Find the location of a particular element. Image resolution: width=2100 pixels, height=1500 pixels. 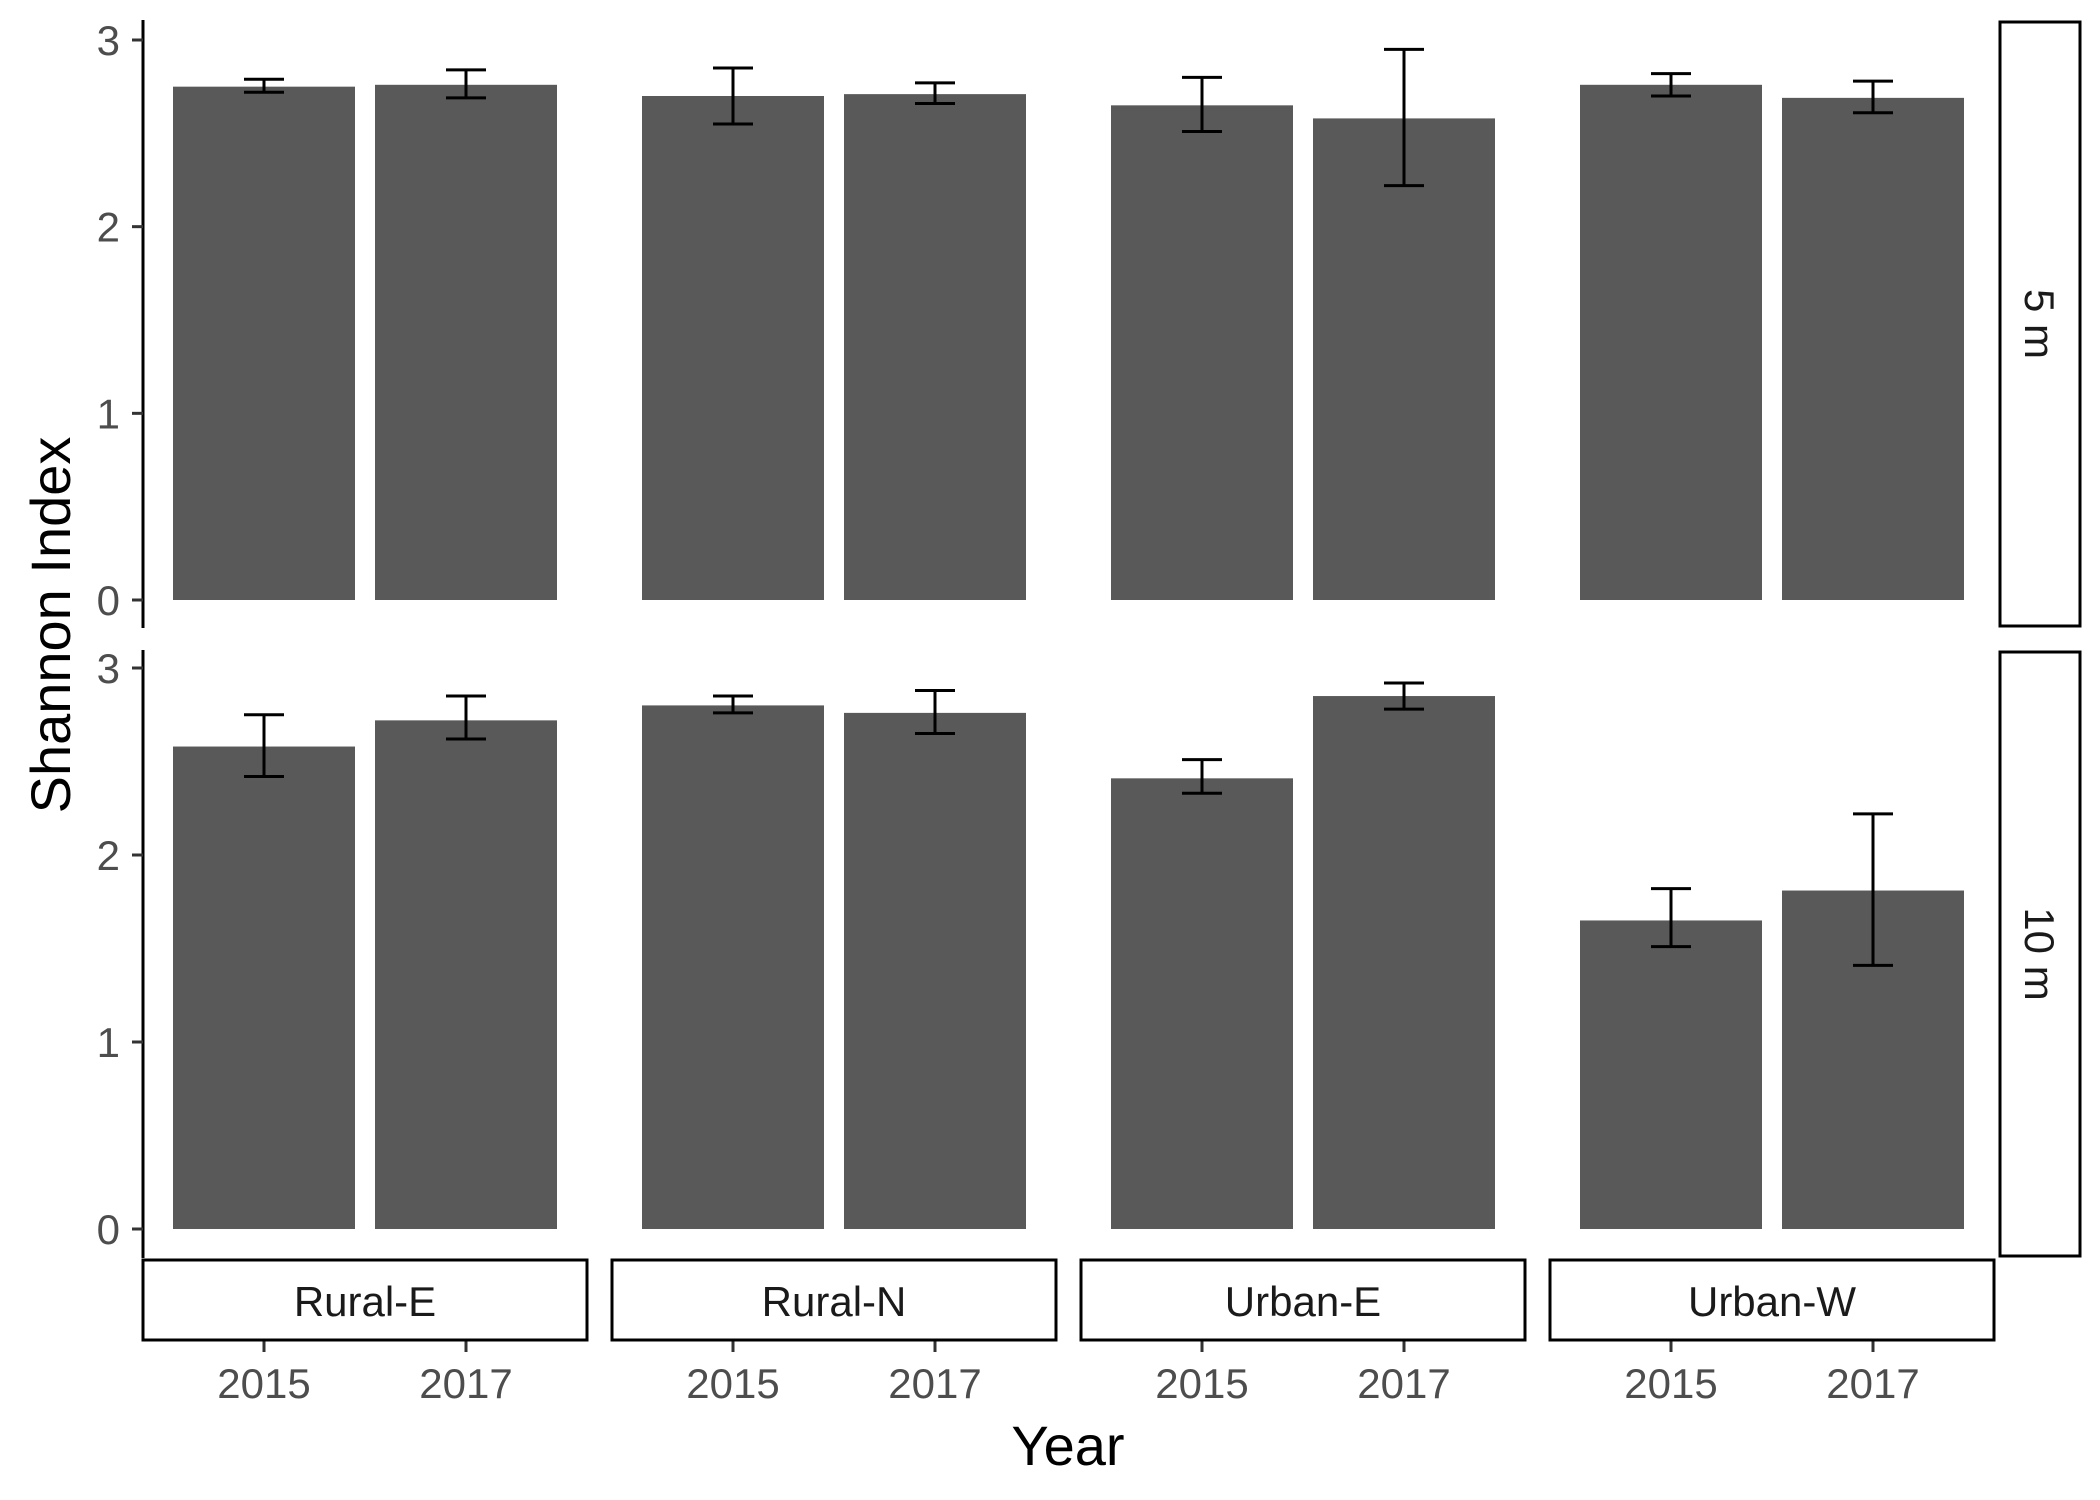

error-bar-10m-Rural-E-2015 is located at coordinates (264, 745).